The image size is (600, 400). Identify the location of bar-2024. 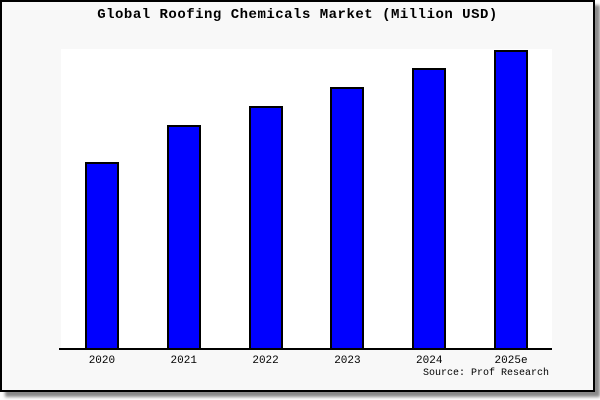
(429, 209).